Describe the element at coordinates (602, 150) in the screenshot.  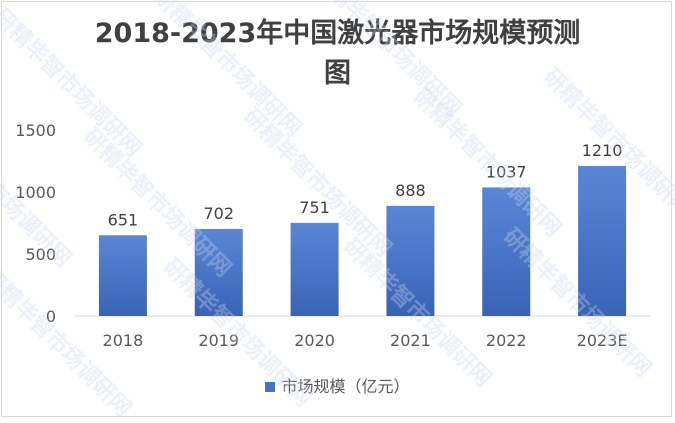
I see `data-label-2023E: 1210` at that location.